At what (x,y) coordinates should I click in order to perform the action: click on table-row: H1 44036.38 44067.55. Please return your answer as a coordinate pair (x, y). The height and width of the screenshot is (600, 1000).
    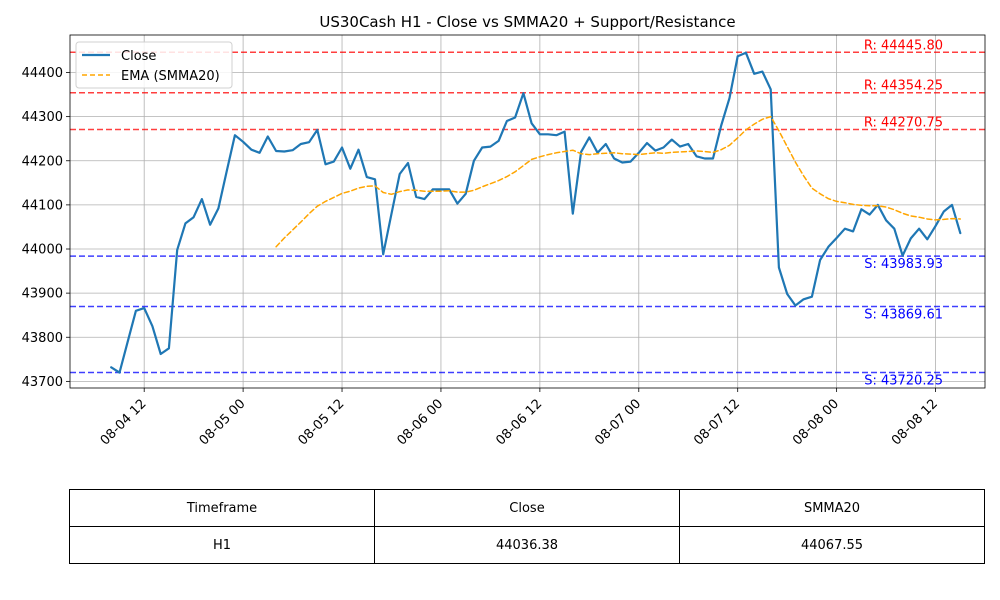
    Looking at the image, I should click on (527, 545).